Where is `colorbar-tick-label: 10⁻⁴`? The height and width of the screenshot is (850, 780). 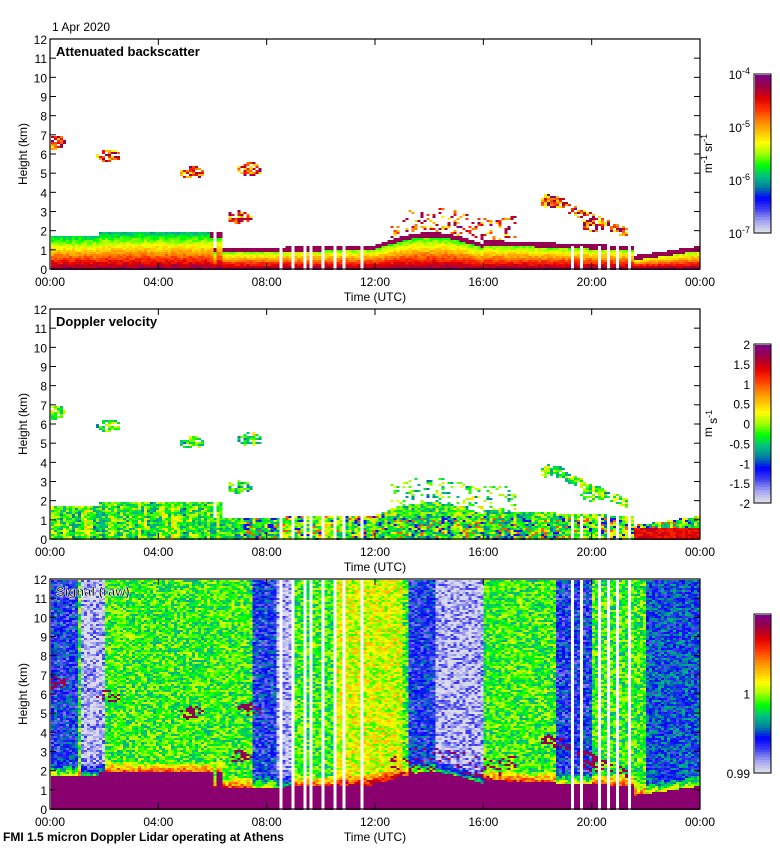 colorbar-tick-label: 10⁻⁴ is located at coordinates (739, 74).